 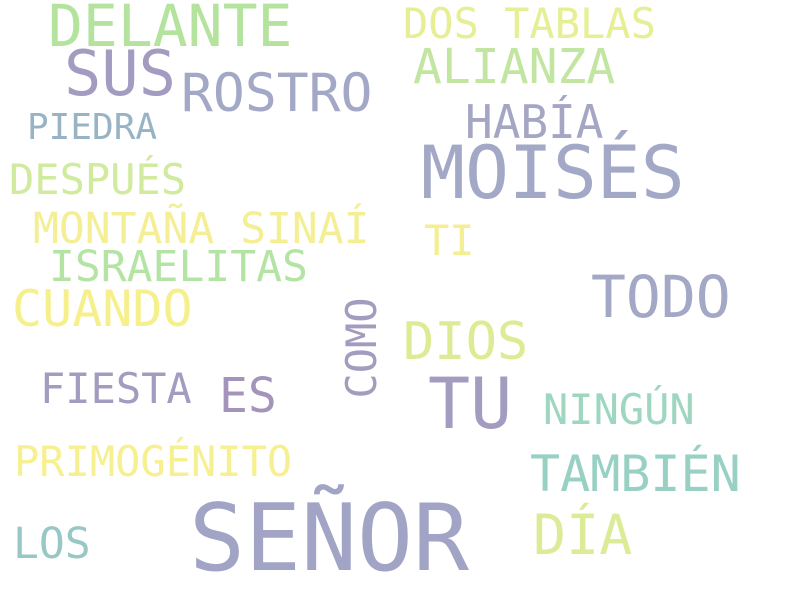 What do you see at coordinates (178, 267) in the screenshot?
I see `word-israelitas: ISRAELITAS` at bounding box center [178, 267].